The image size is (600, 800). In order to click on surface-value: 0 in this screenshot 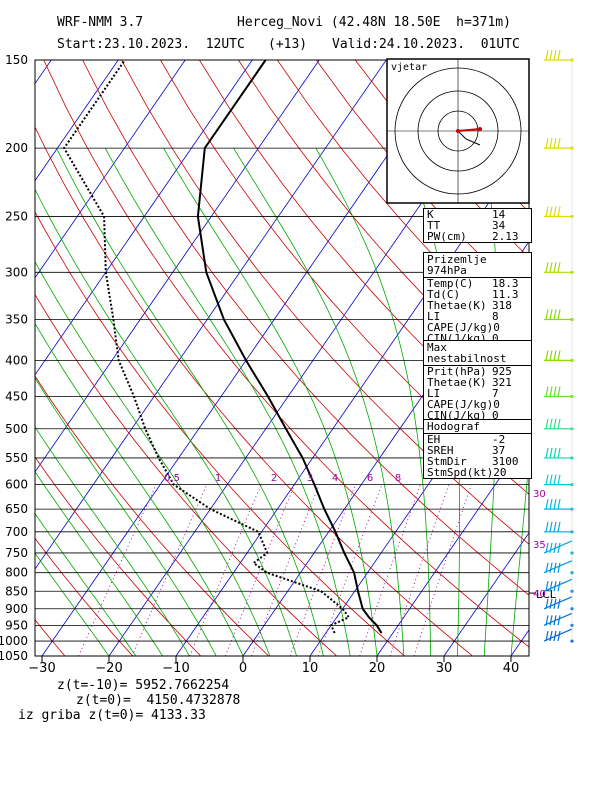, I will do `click(496, 327)`.